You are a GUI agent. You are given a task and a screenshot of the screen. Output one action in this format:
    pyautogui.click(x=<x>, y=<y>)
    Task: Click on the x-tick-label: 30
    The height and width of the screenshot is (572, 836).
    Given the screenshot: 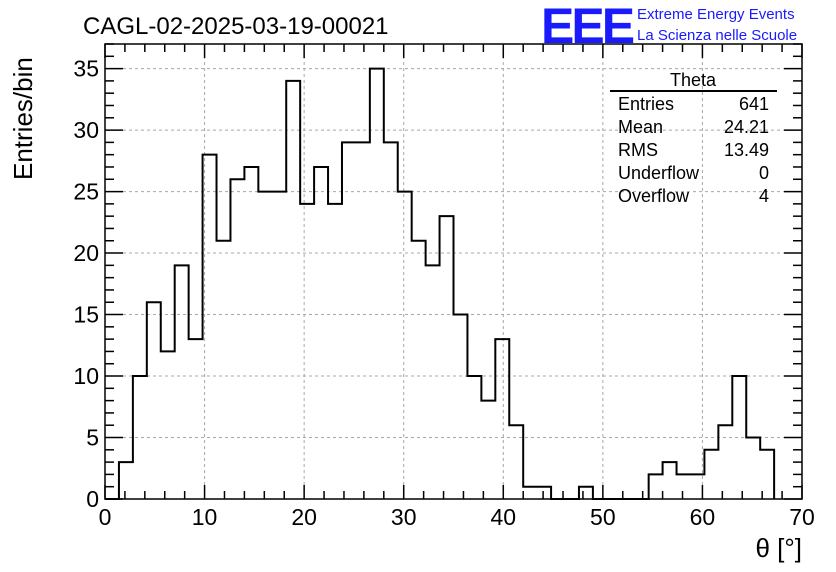 What is the action you would take?
    pyautogui.click(x=404, y=517)
    